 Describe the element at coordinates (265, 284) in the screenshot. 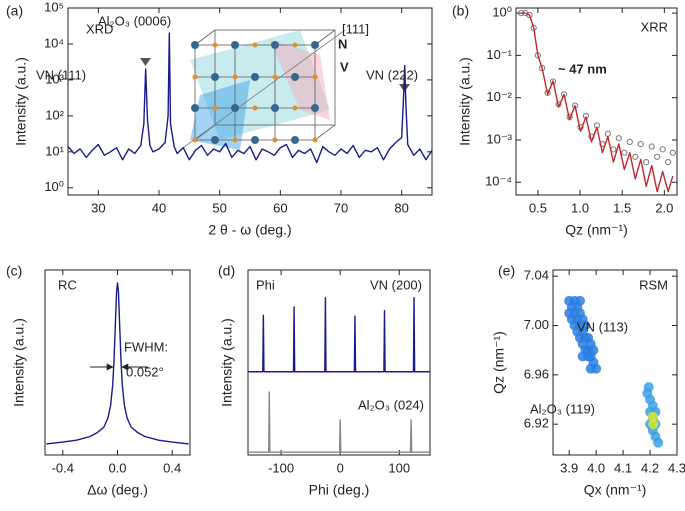

I see `annotation: Phi` at that location.